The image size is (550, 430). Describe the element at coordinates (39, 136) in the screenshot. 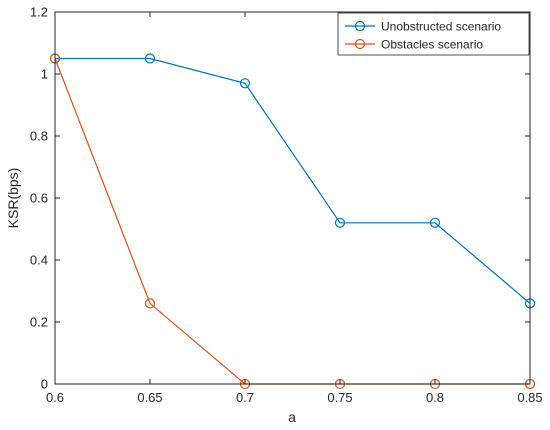

I see `y-tick-label: 0.8` at that location.